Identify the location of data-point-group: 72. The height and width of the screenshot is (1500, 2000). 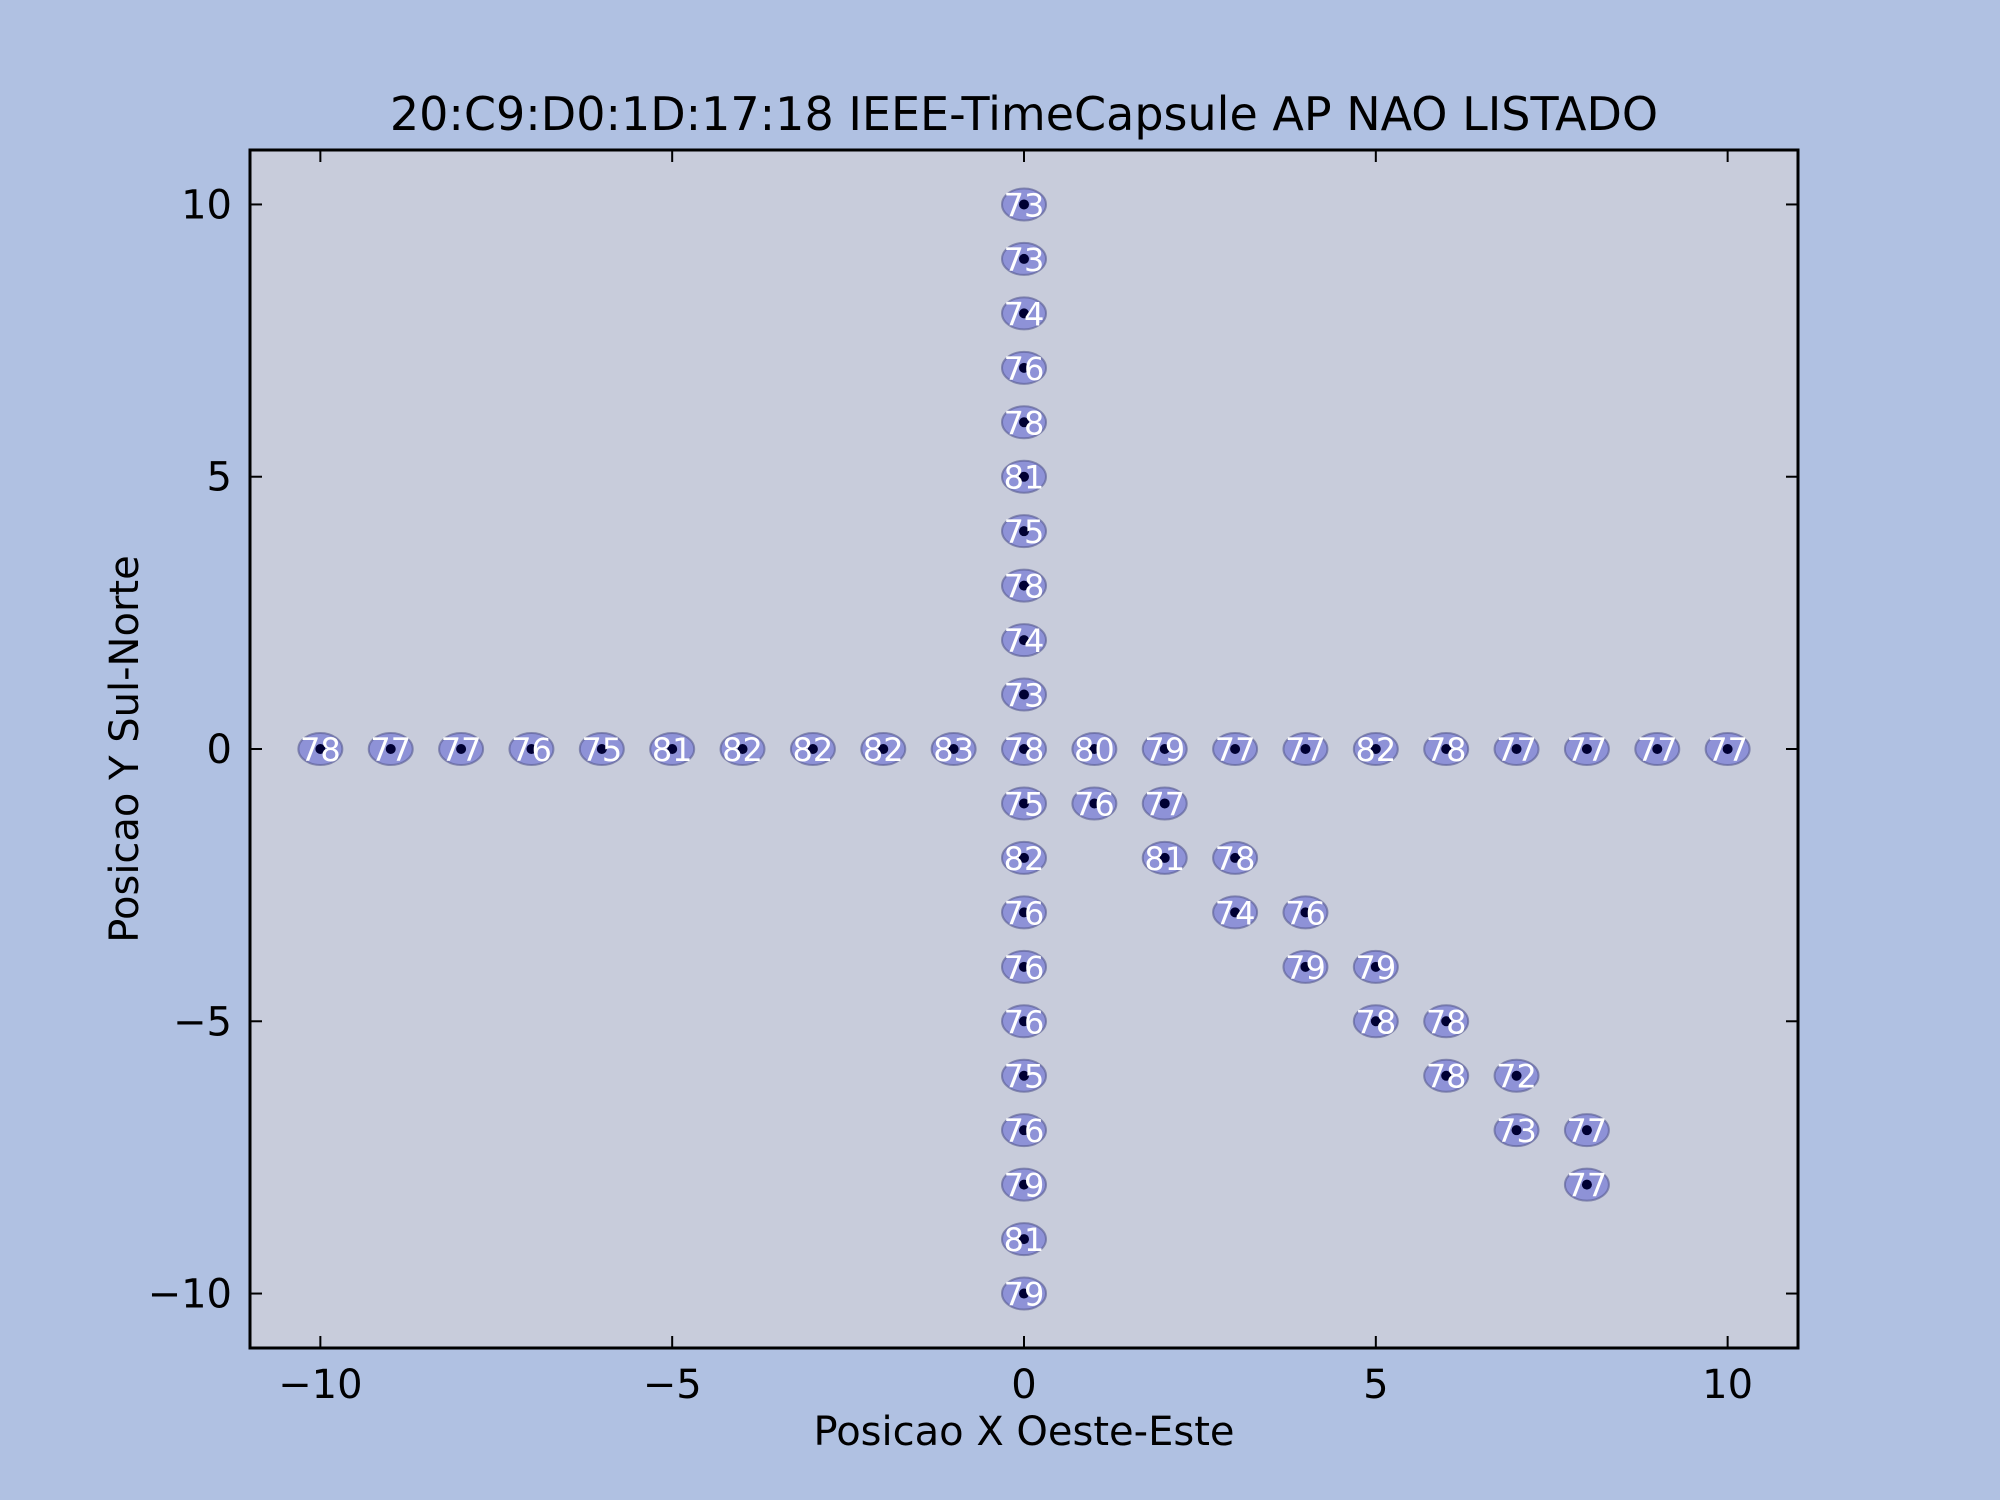
(1516, 1077).